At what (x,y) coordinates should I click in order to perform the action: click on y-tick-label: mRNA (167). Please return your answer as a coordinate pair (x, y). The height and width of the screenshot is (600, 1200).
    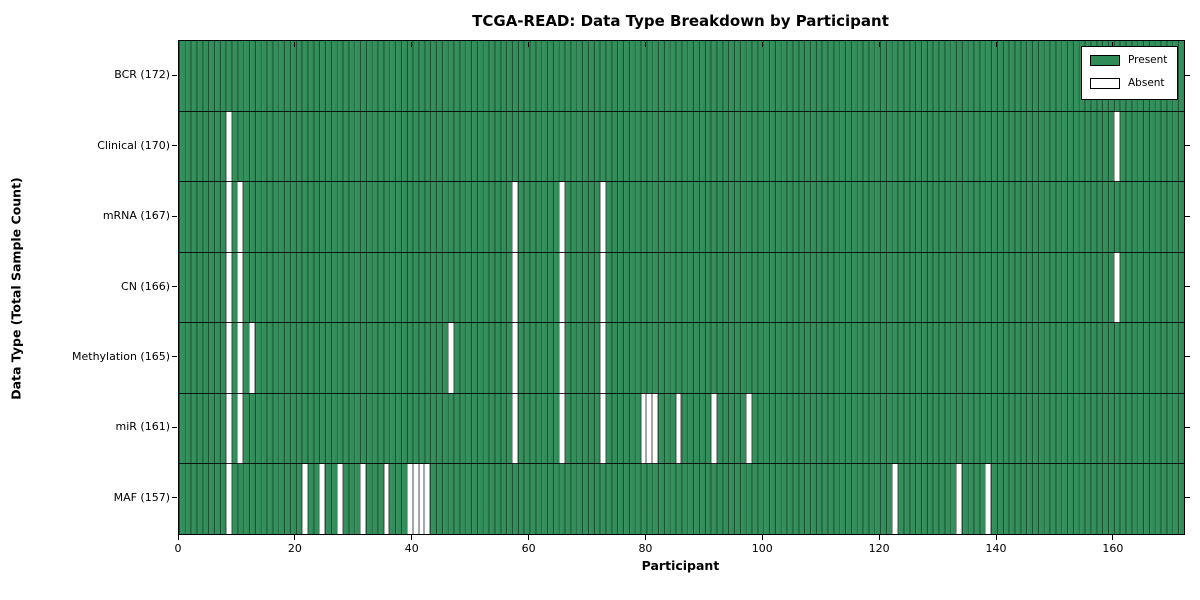
    Looking at the image, I should click on (136, 216).